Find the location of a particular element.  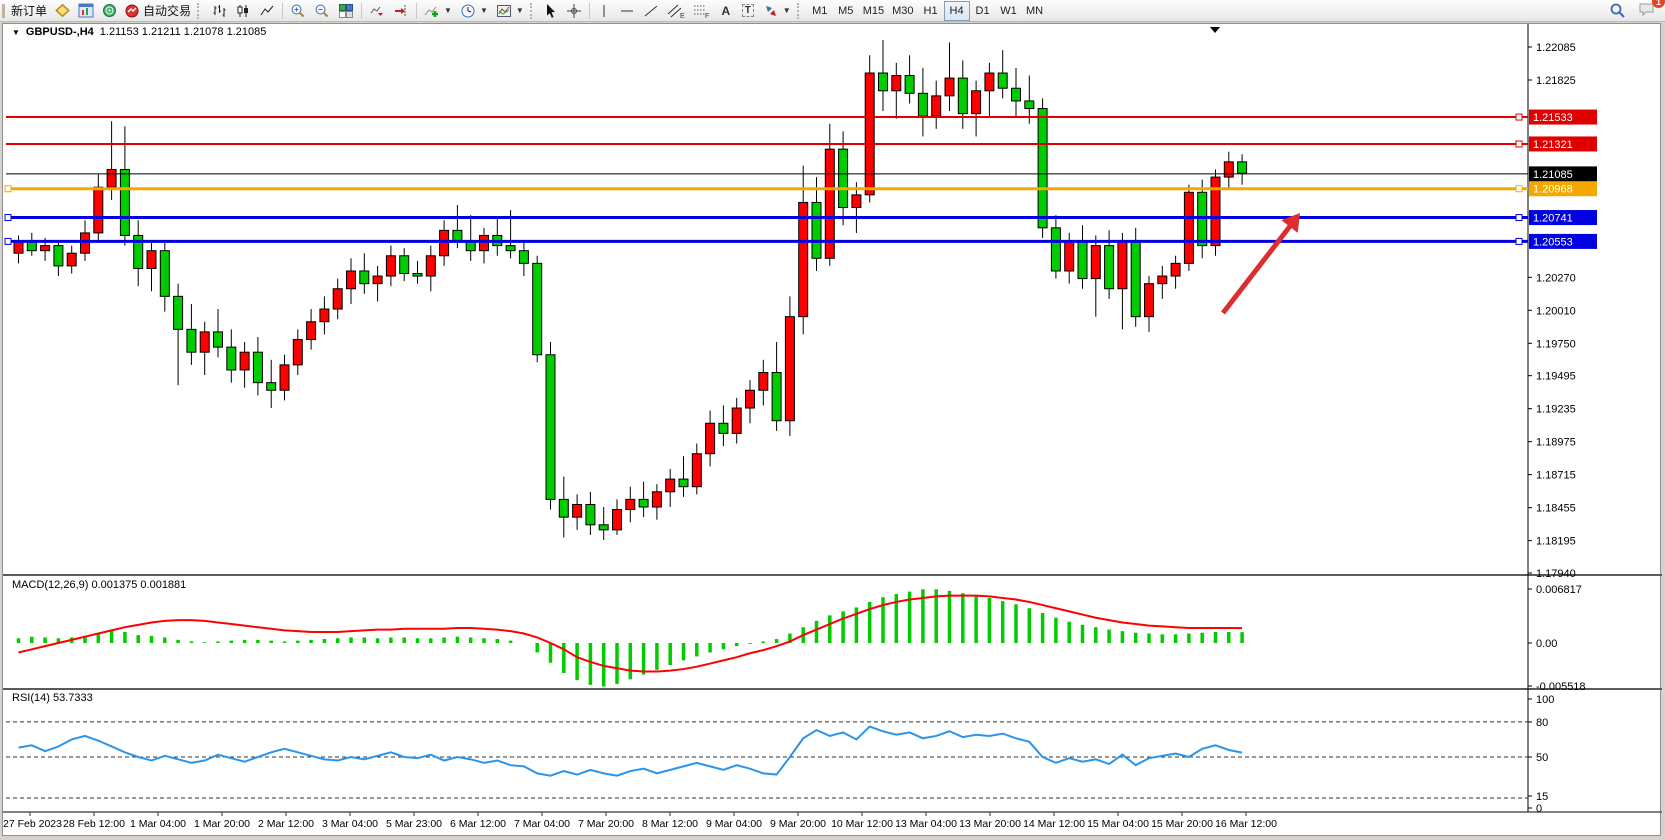

timeframe-m1-button: M1 is located at coordinates (820, 11).